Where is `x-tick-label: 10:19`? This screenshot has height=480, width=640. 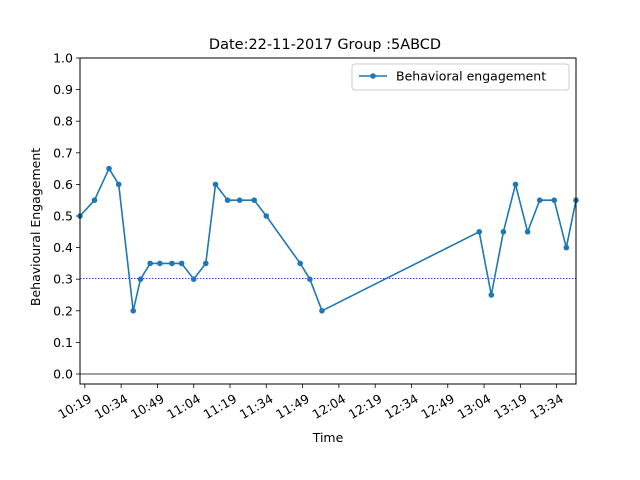 x-tick-label: 10:19 is located at coordinates (74, 406).